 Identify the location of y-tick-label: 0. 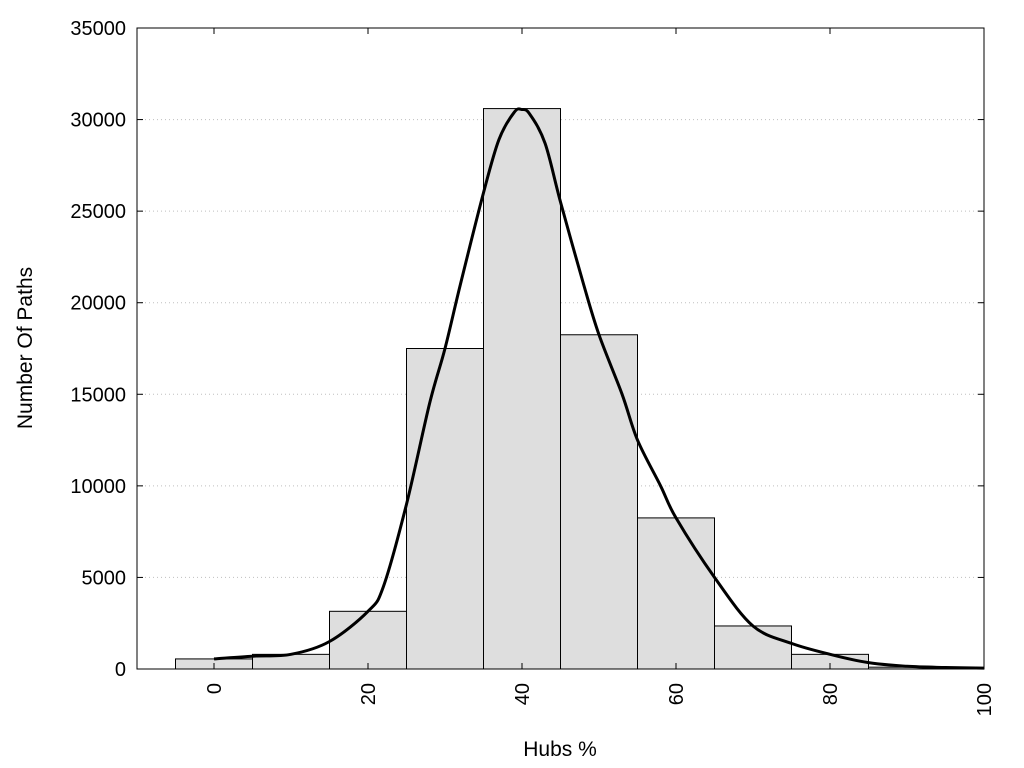
(120, 670).